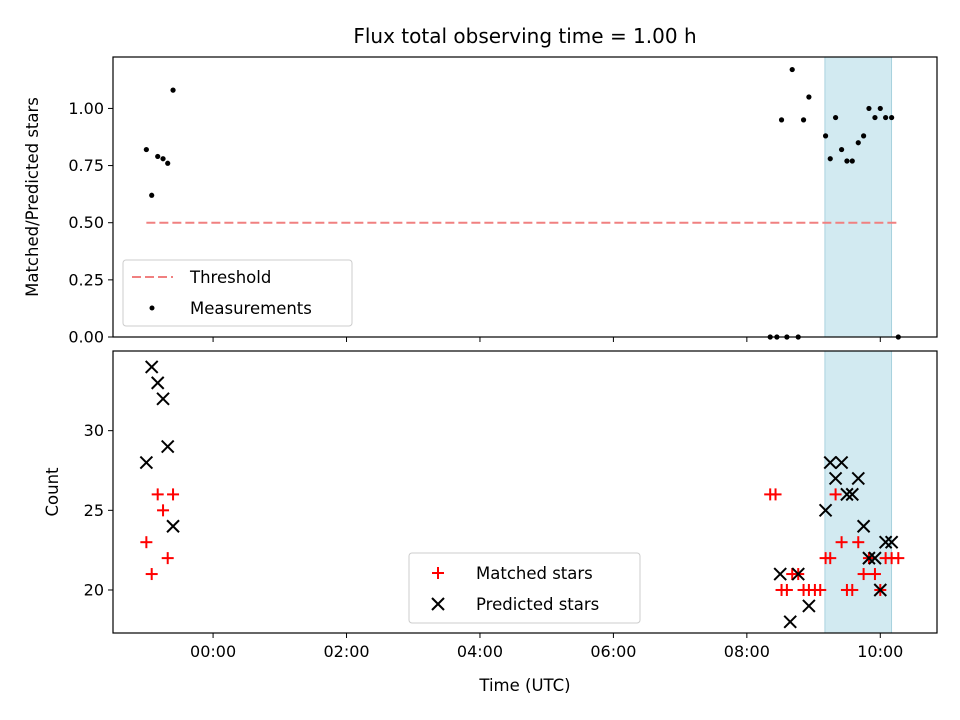  I want to click on y-tick-label: 0.25, so click(86, 279).